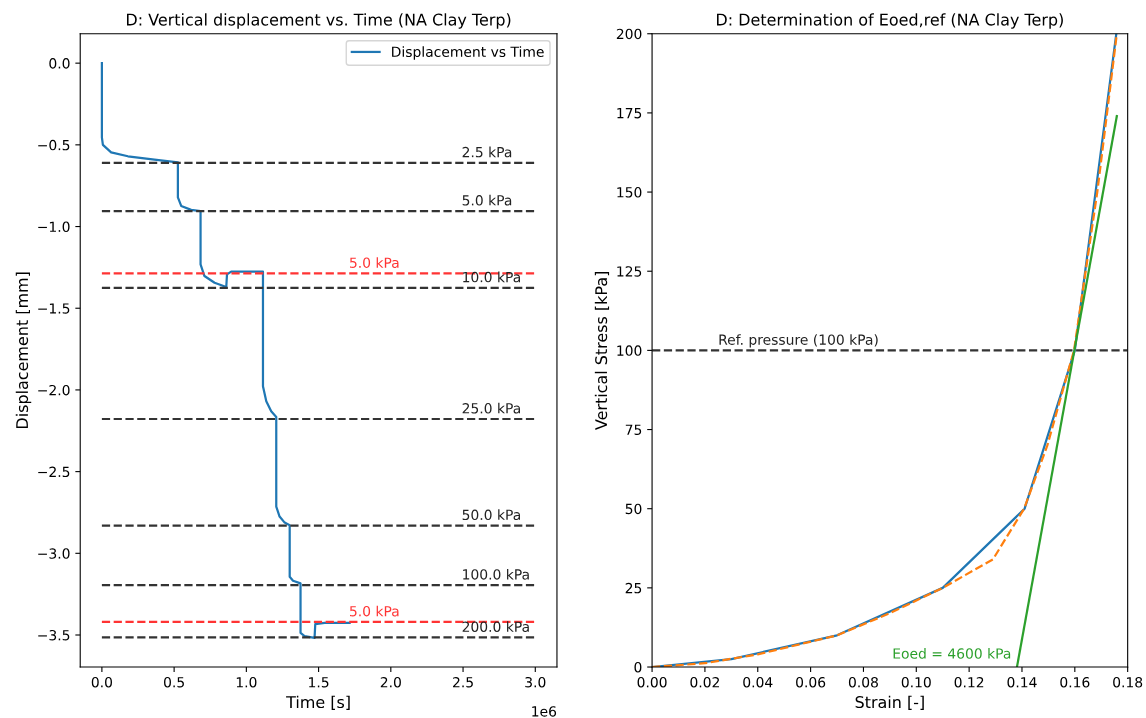 This screenshot has width=1146, height=718. I want to click on x-tick-label: 0.06, so click(811, 682).